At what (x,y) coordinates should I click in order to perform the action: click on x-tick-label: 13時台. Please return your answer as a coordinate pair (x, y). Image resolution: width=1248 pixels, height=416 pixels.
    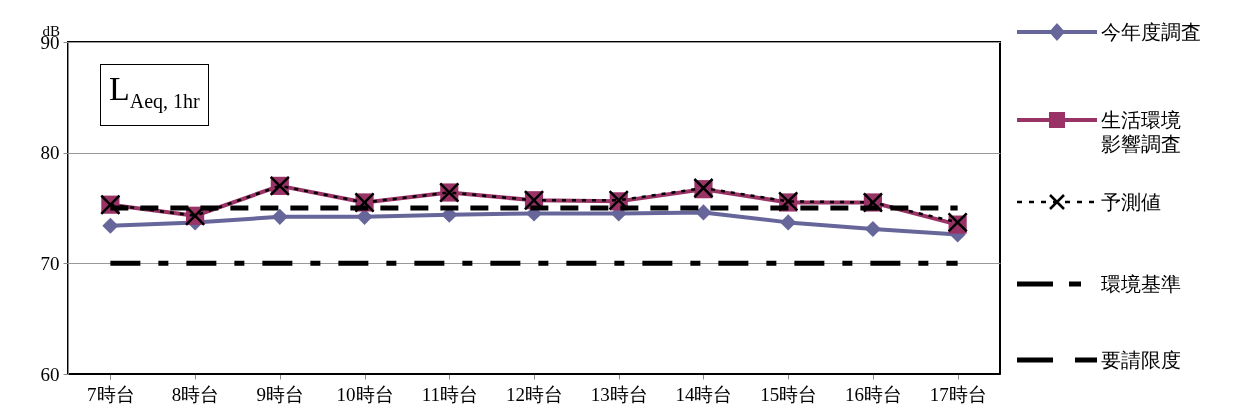
    Looking at the image, I should click on (619, 394).